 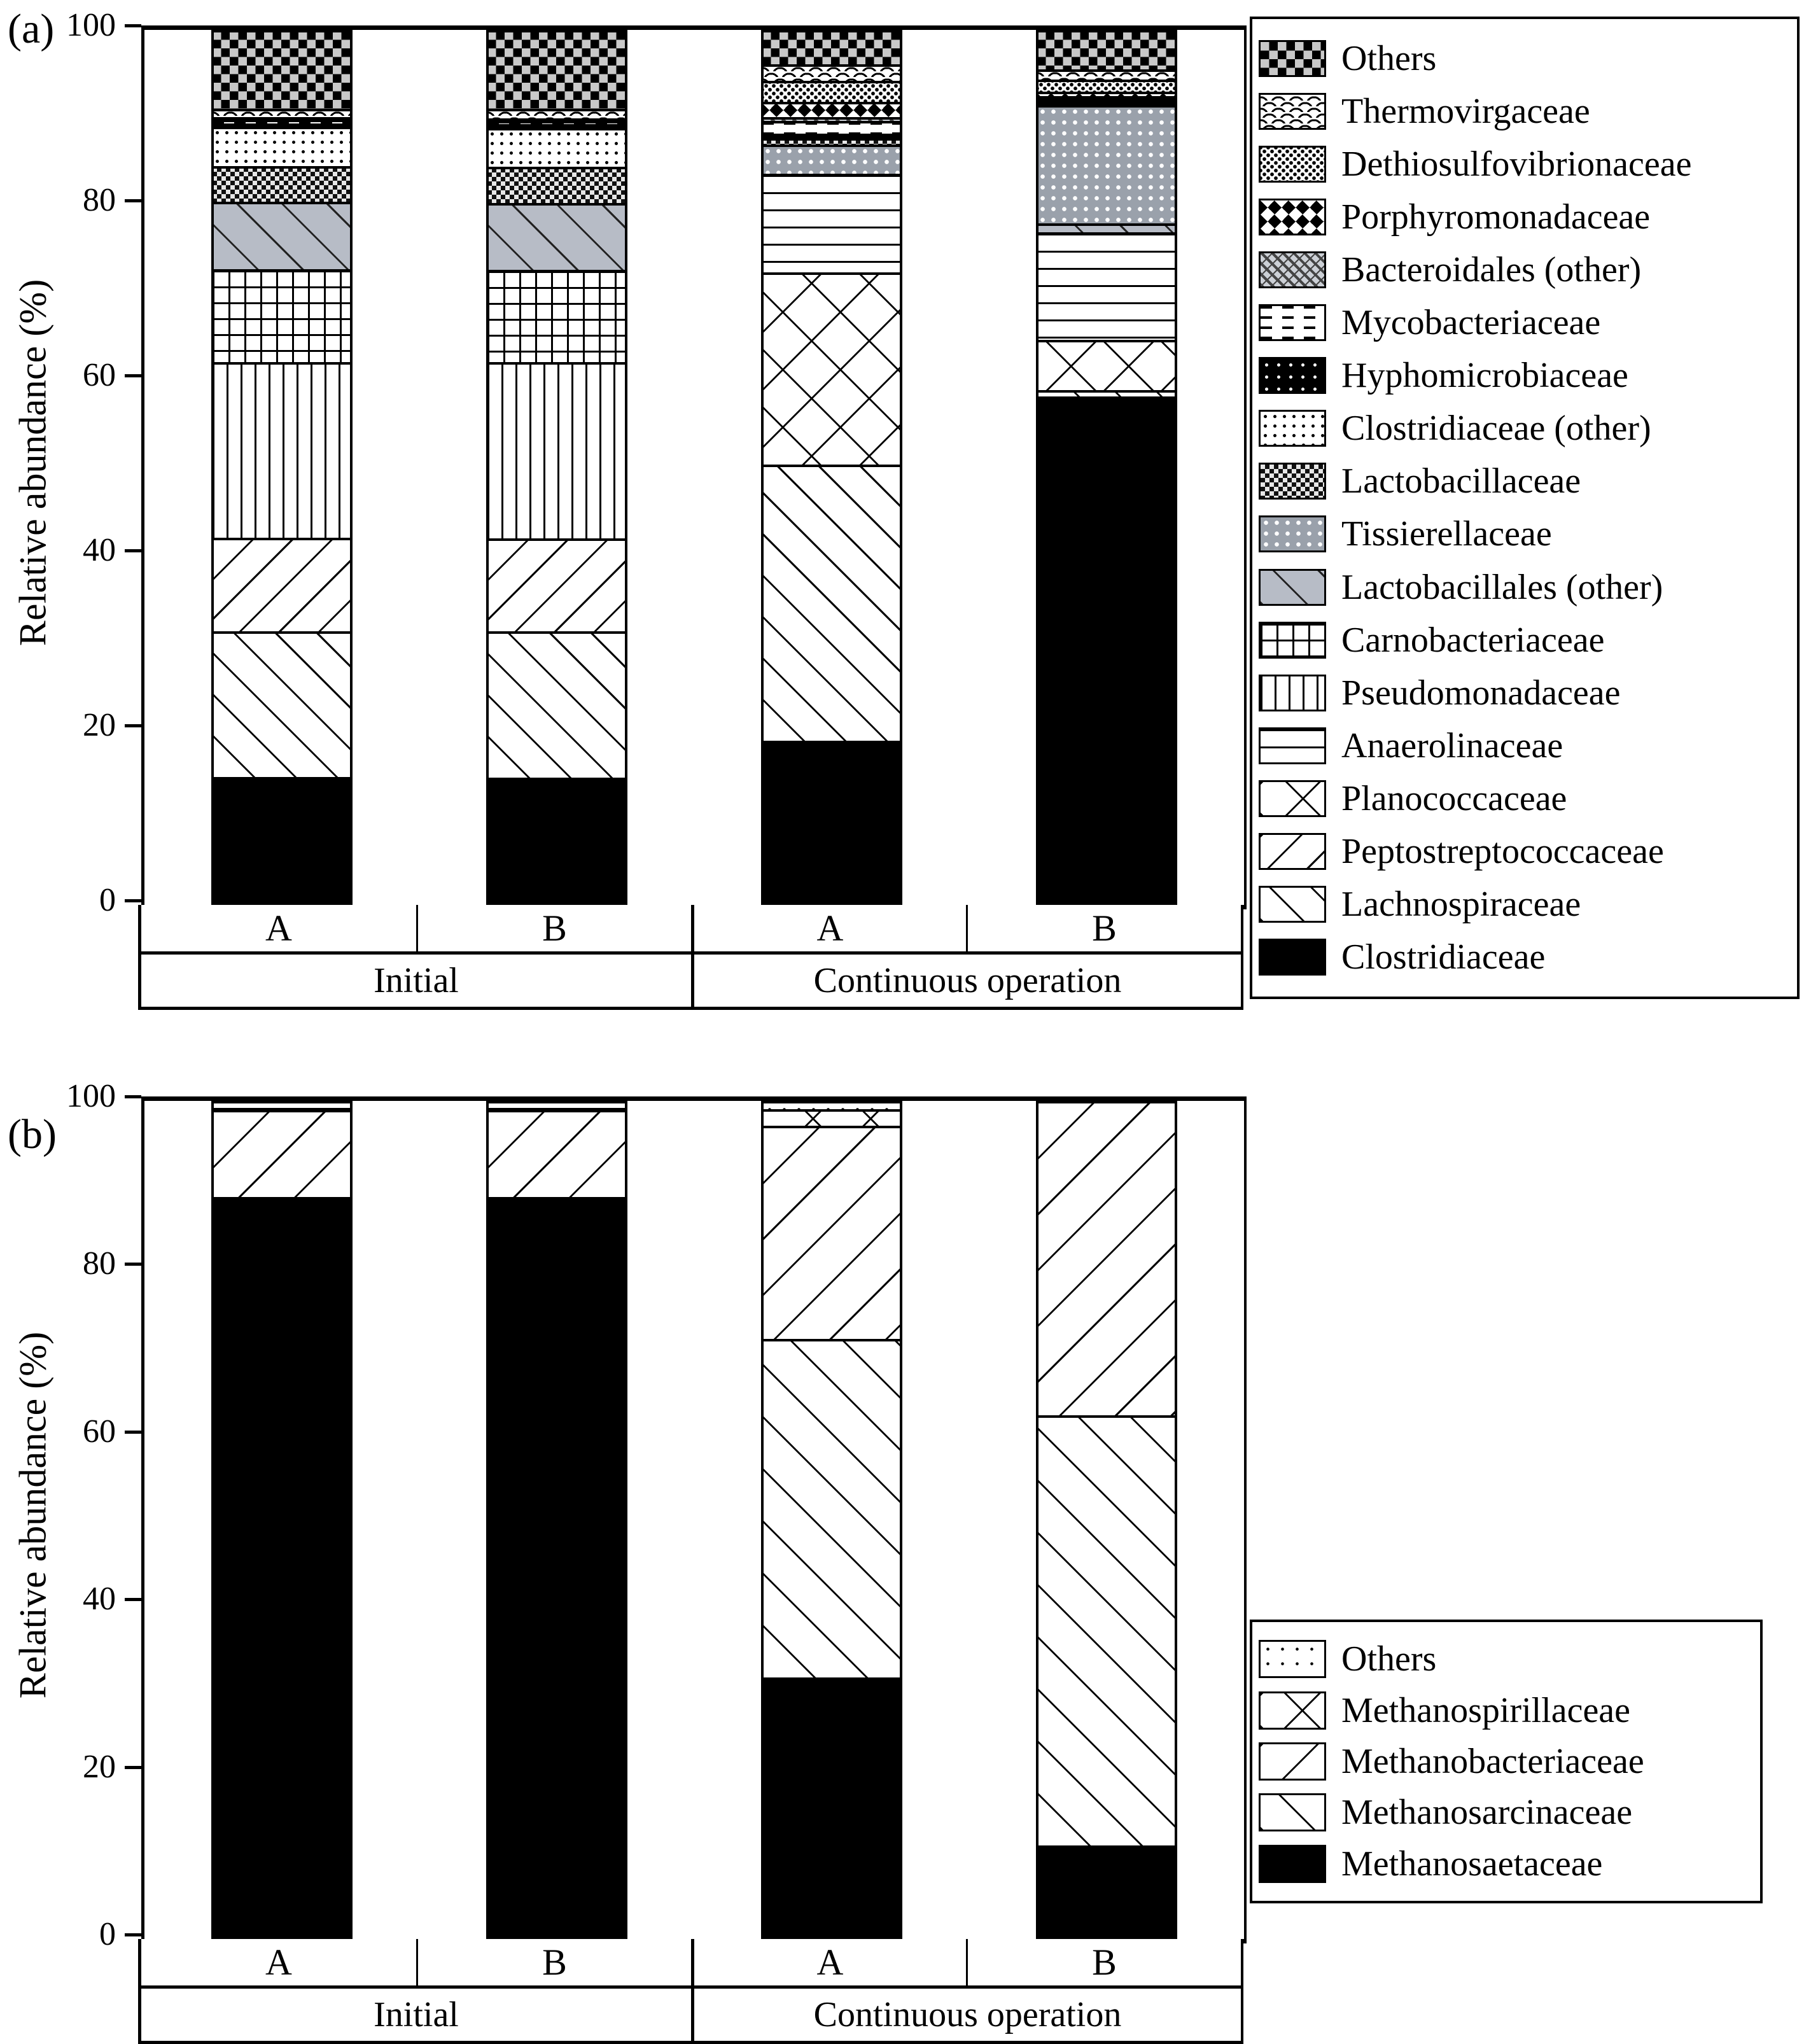 I want to click on panel-a-x-axis-table: A B A B Initial Continuous operation, so click(x=690, y=957).